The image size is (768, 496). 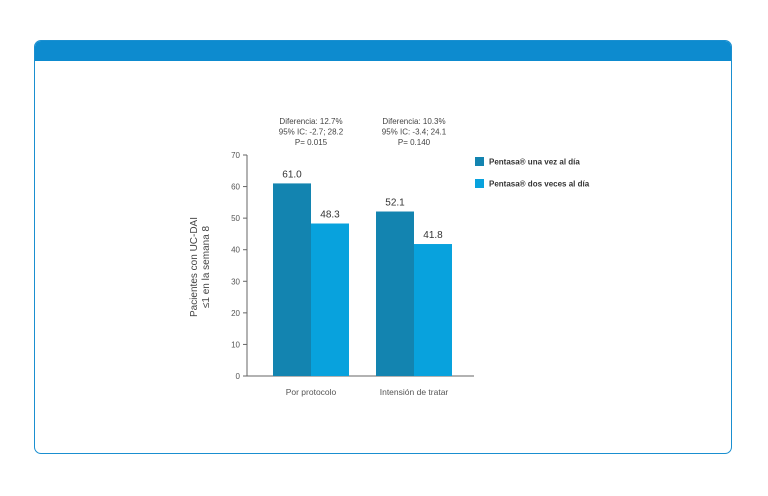 What do you see at coordinates (433, 235) in the screenshot?
I see `bar-value-label: 41.8` at bounding box center [433, 235].